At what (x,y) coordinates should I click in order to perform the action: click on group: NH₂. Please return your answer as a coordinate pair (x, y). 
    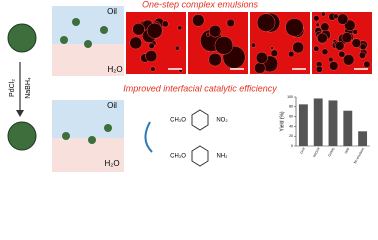
    Looking at the image, I should click on (223, 157).